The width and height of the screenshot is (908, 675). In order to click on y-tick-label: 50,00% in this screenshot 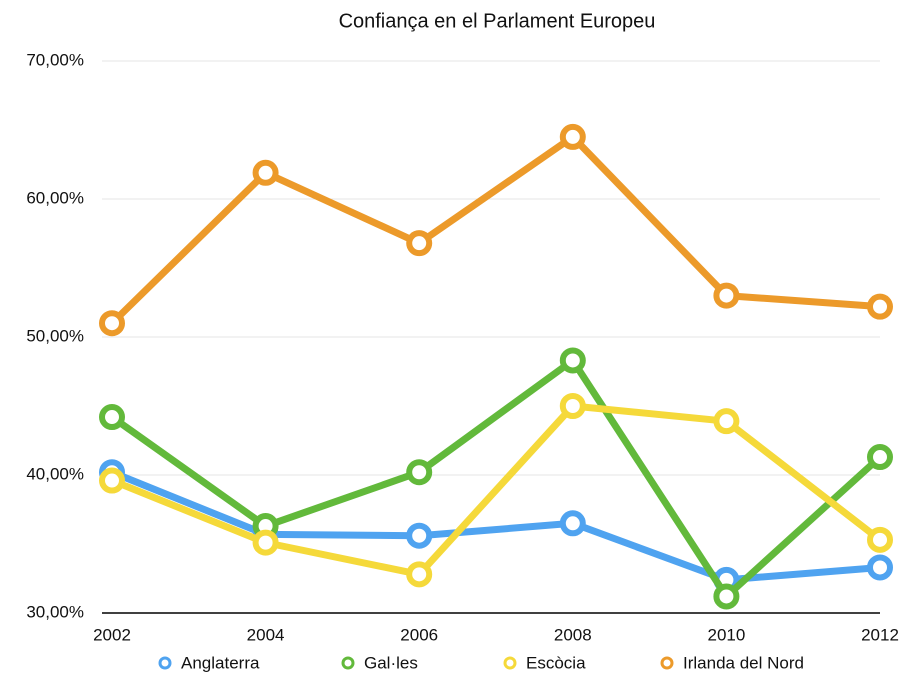, I will do `click(55, 335)`.